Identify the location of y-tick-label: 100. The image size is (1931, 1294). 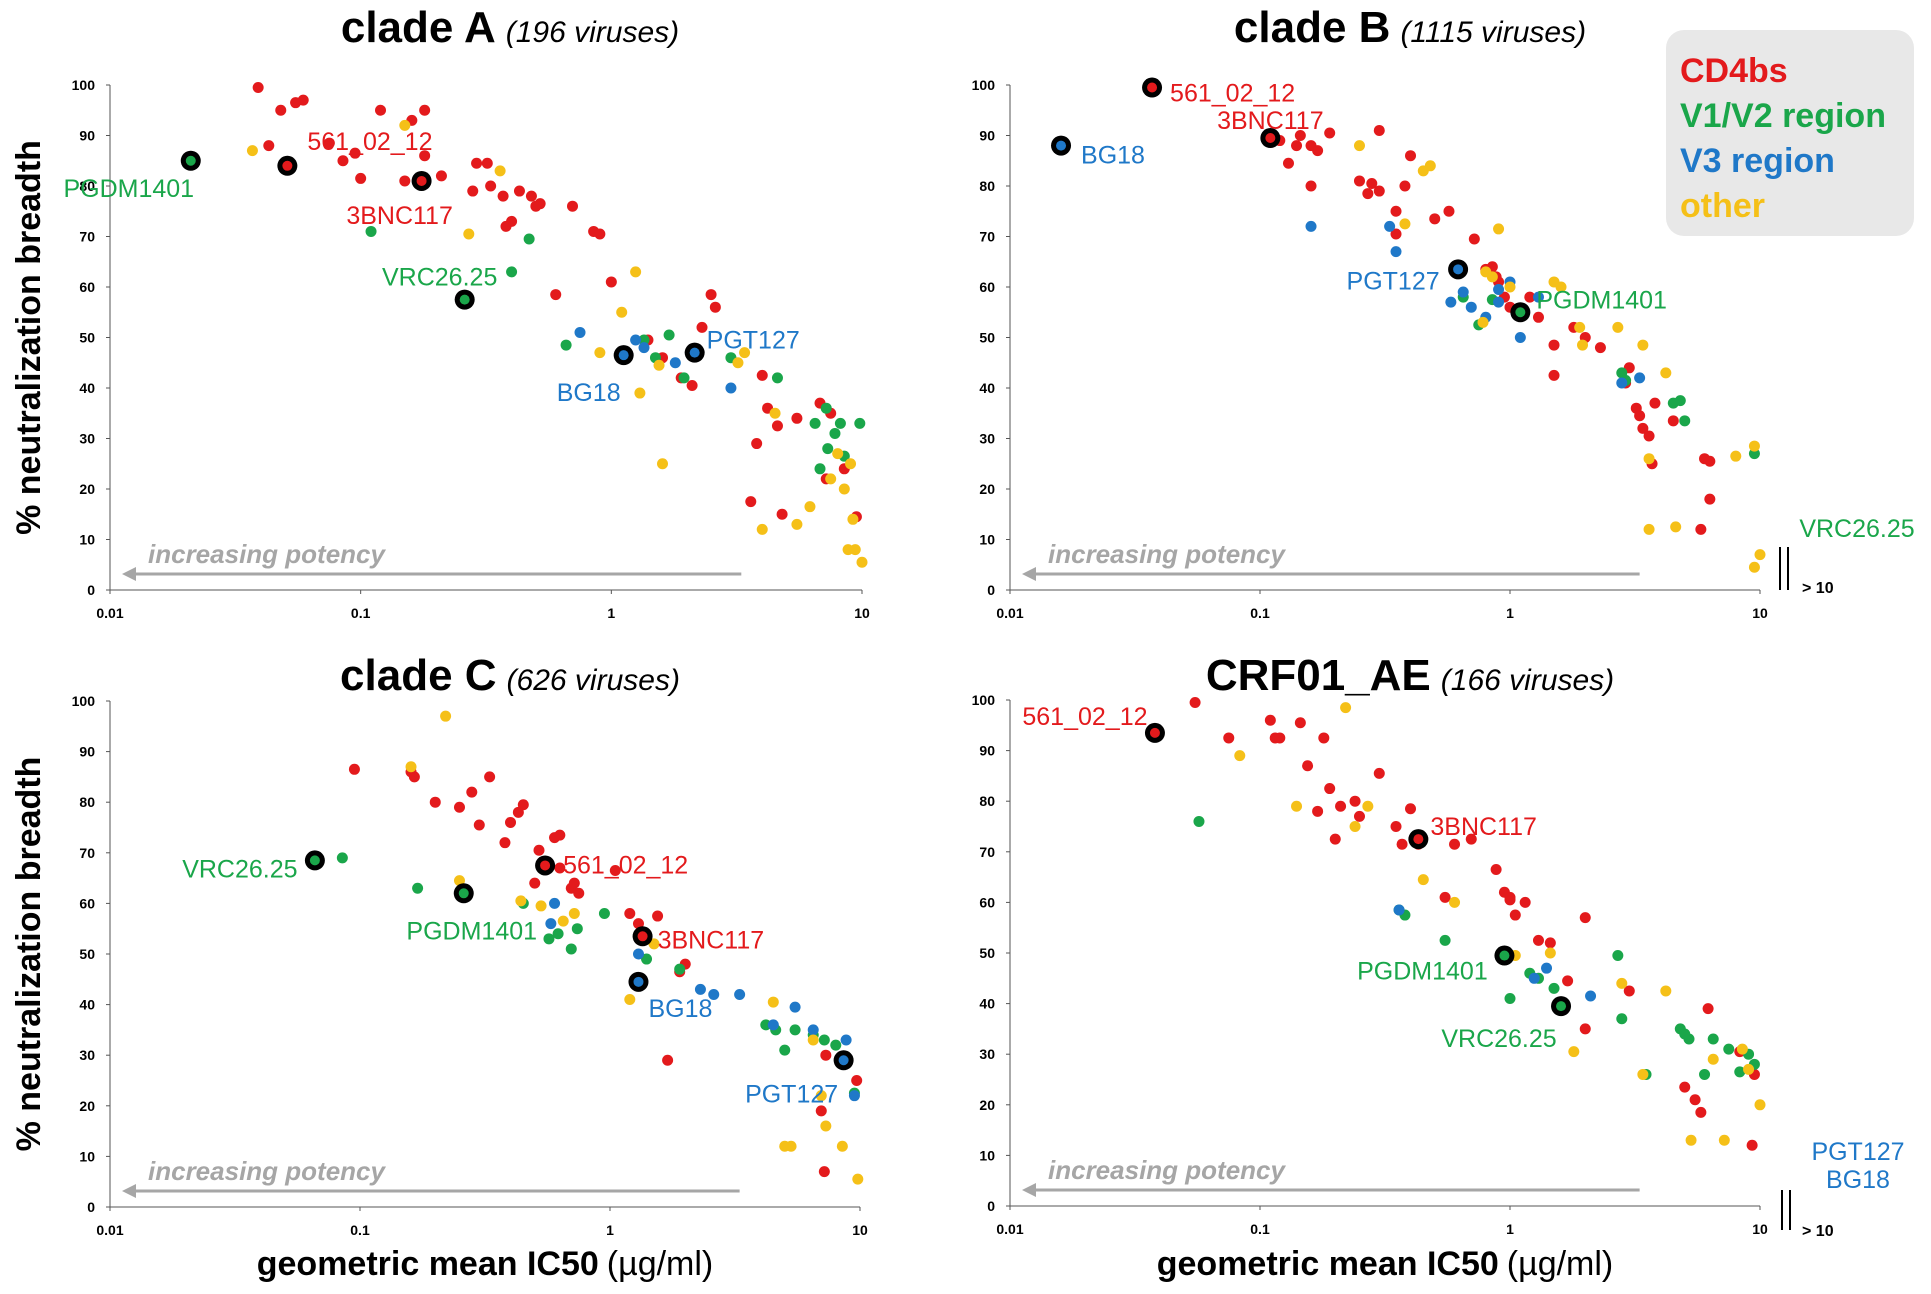
(84, 701).